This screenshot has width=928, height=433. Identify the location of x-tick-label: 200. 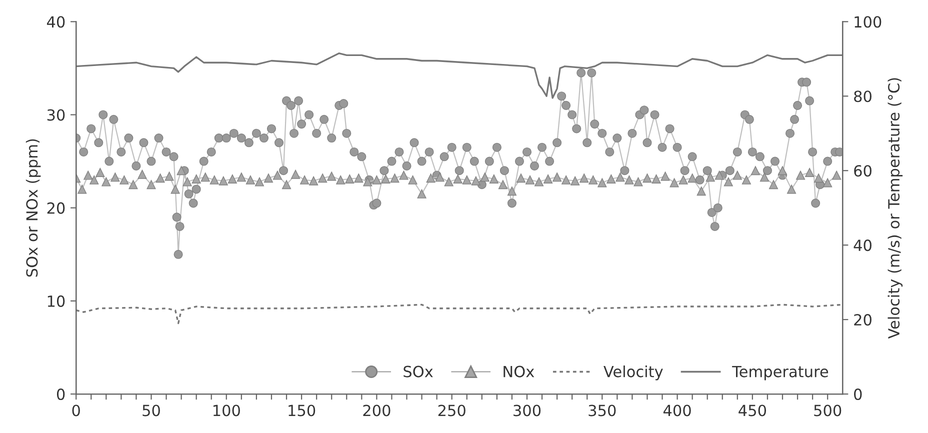
(376, 410).